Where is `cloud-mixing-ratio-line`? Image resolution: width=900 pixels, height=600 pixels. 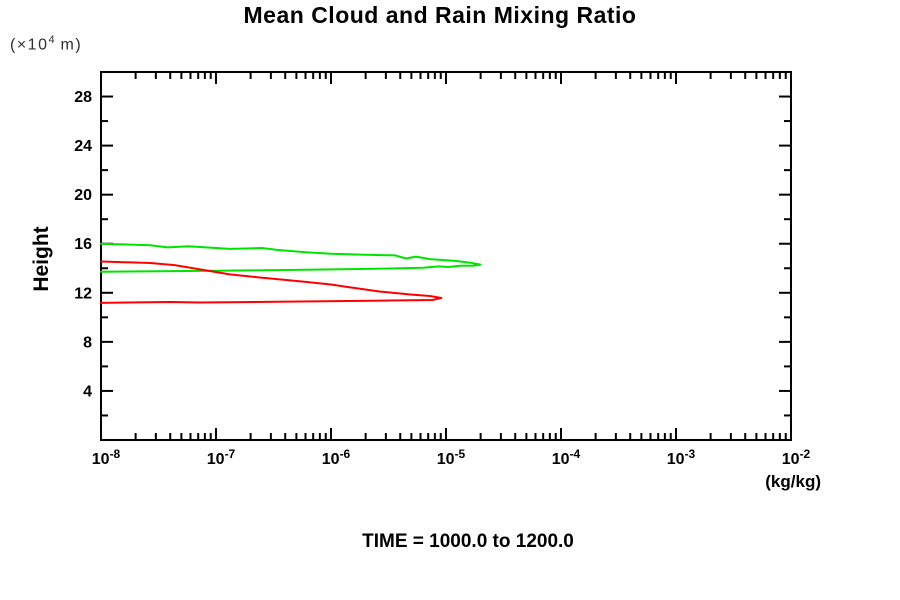
cloud-mixing-ratio-line is located at coordinates (291, 257).